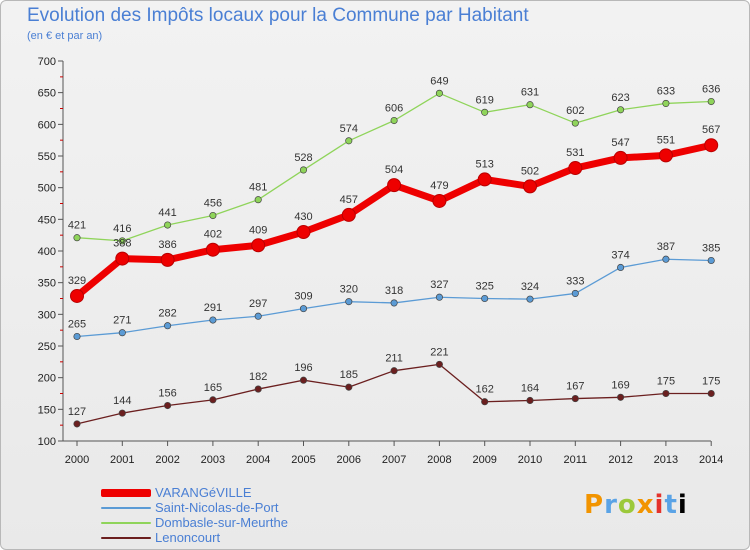 The width and height of the screenshot is (750, 550). I want to click on legend-item: Dombasle-sur-Meurthe, so click(194, 522).